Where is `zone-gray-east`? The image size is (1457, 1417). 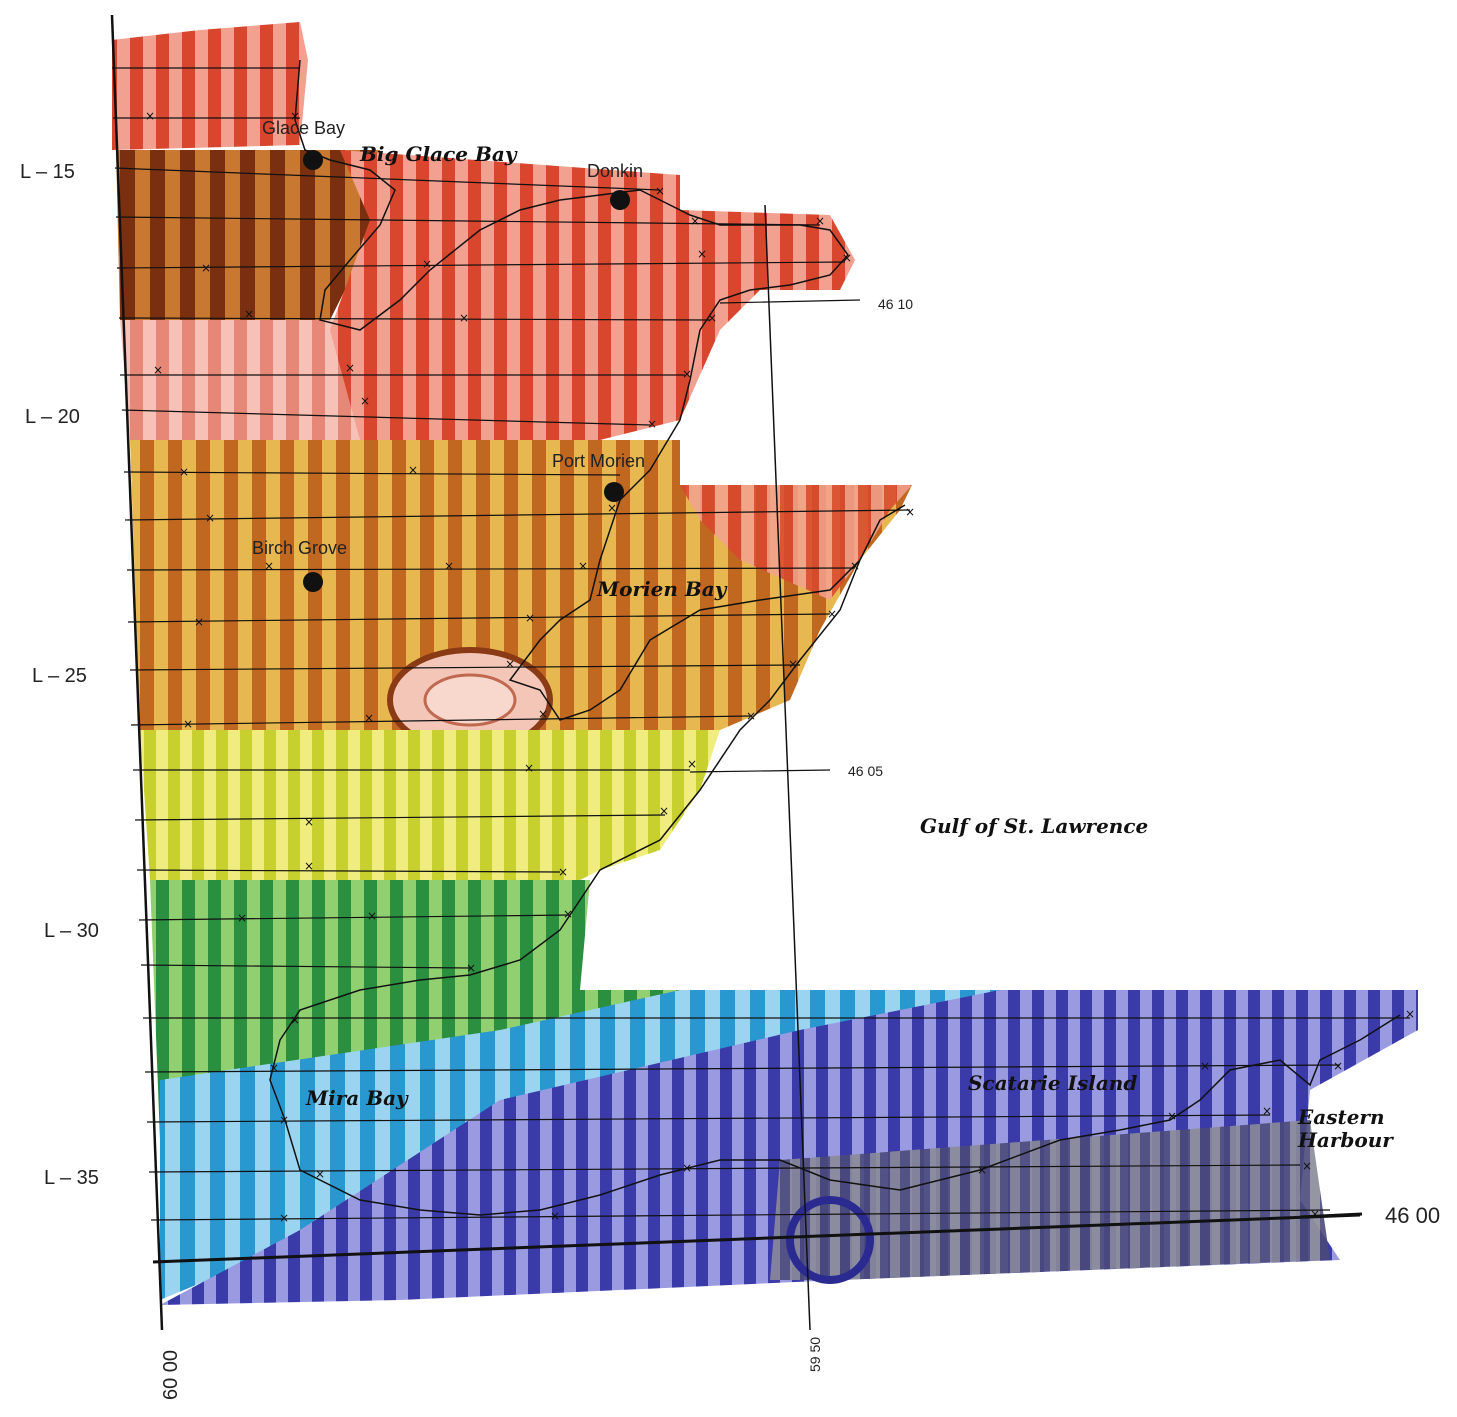
zone-gray-east is located at coordinates (1050, 1200).